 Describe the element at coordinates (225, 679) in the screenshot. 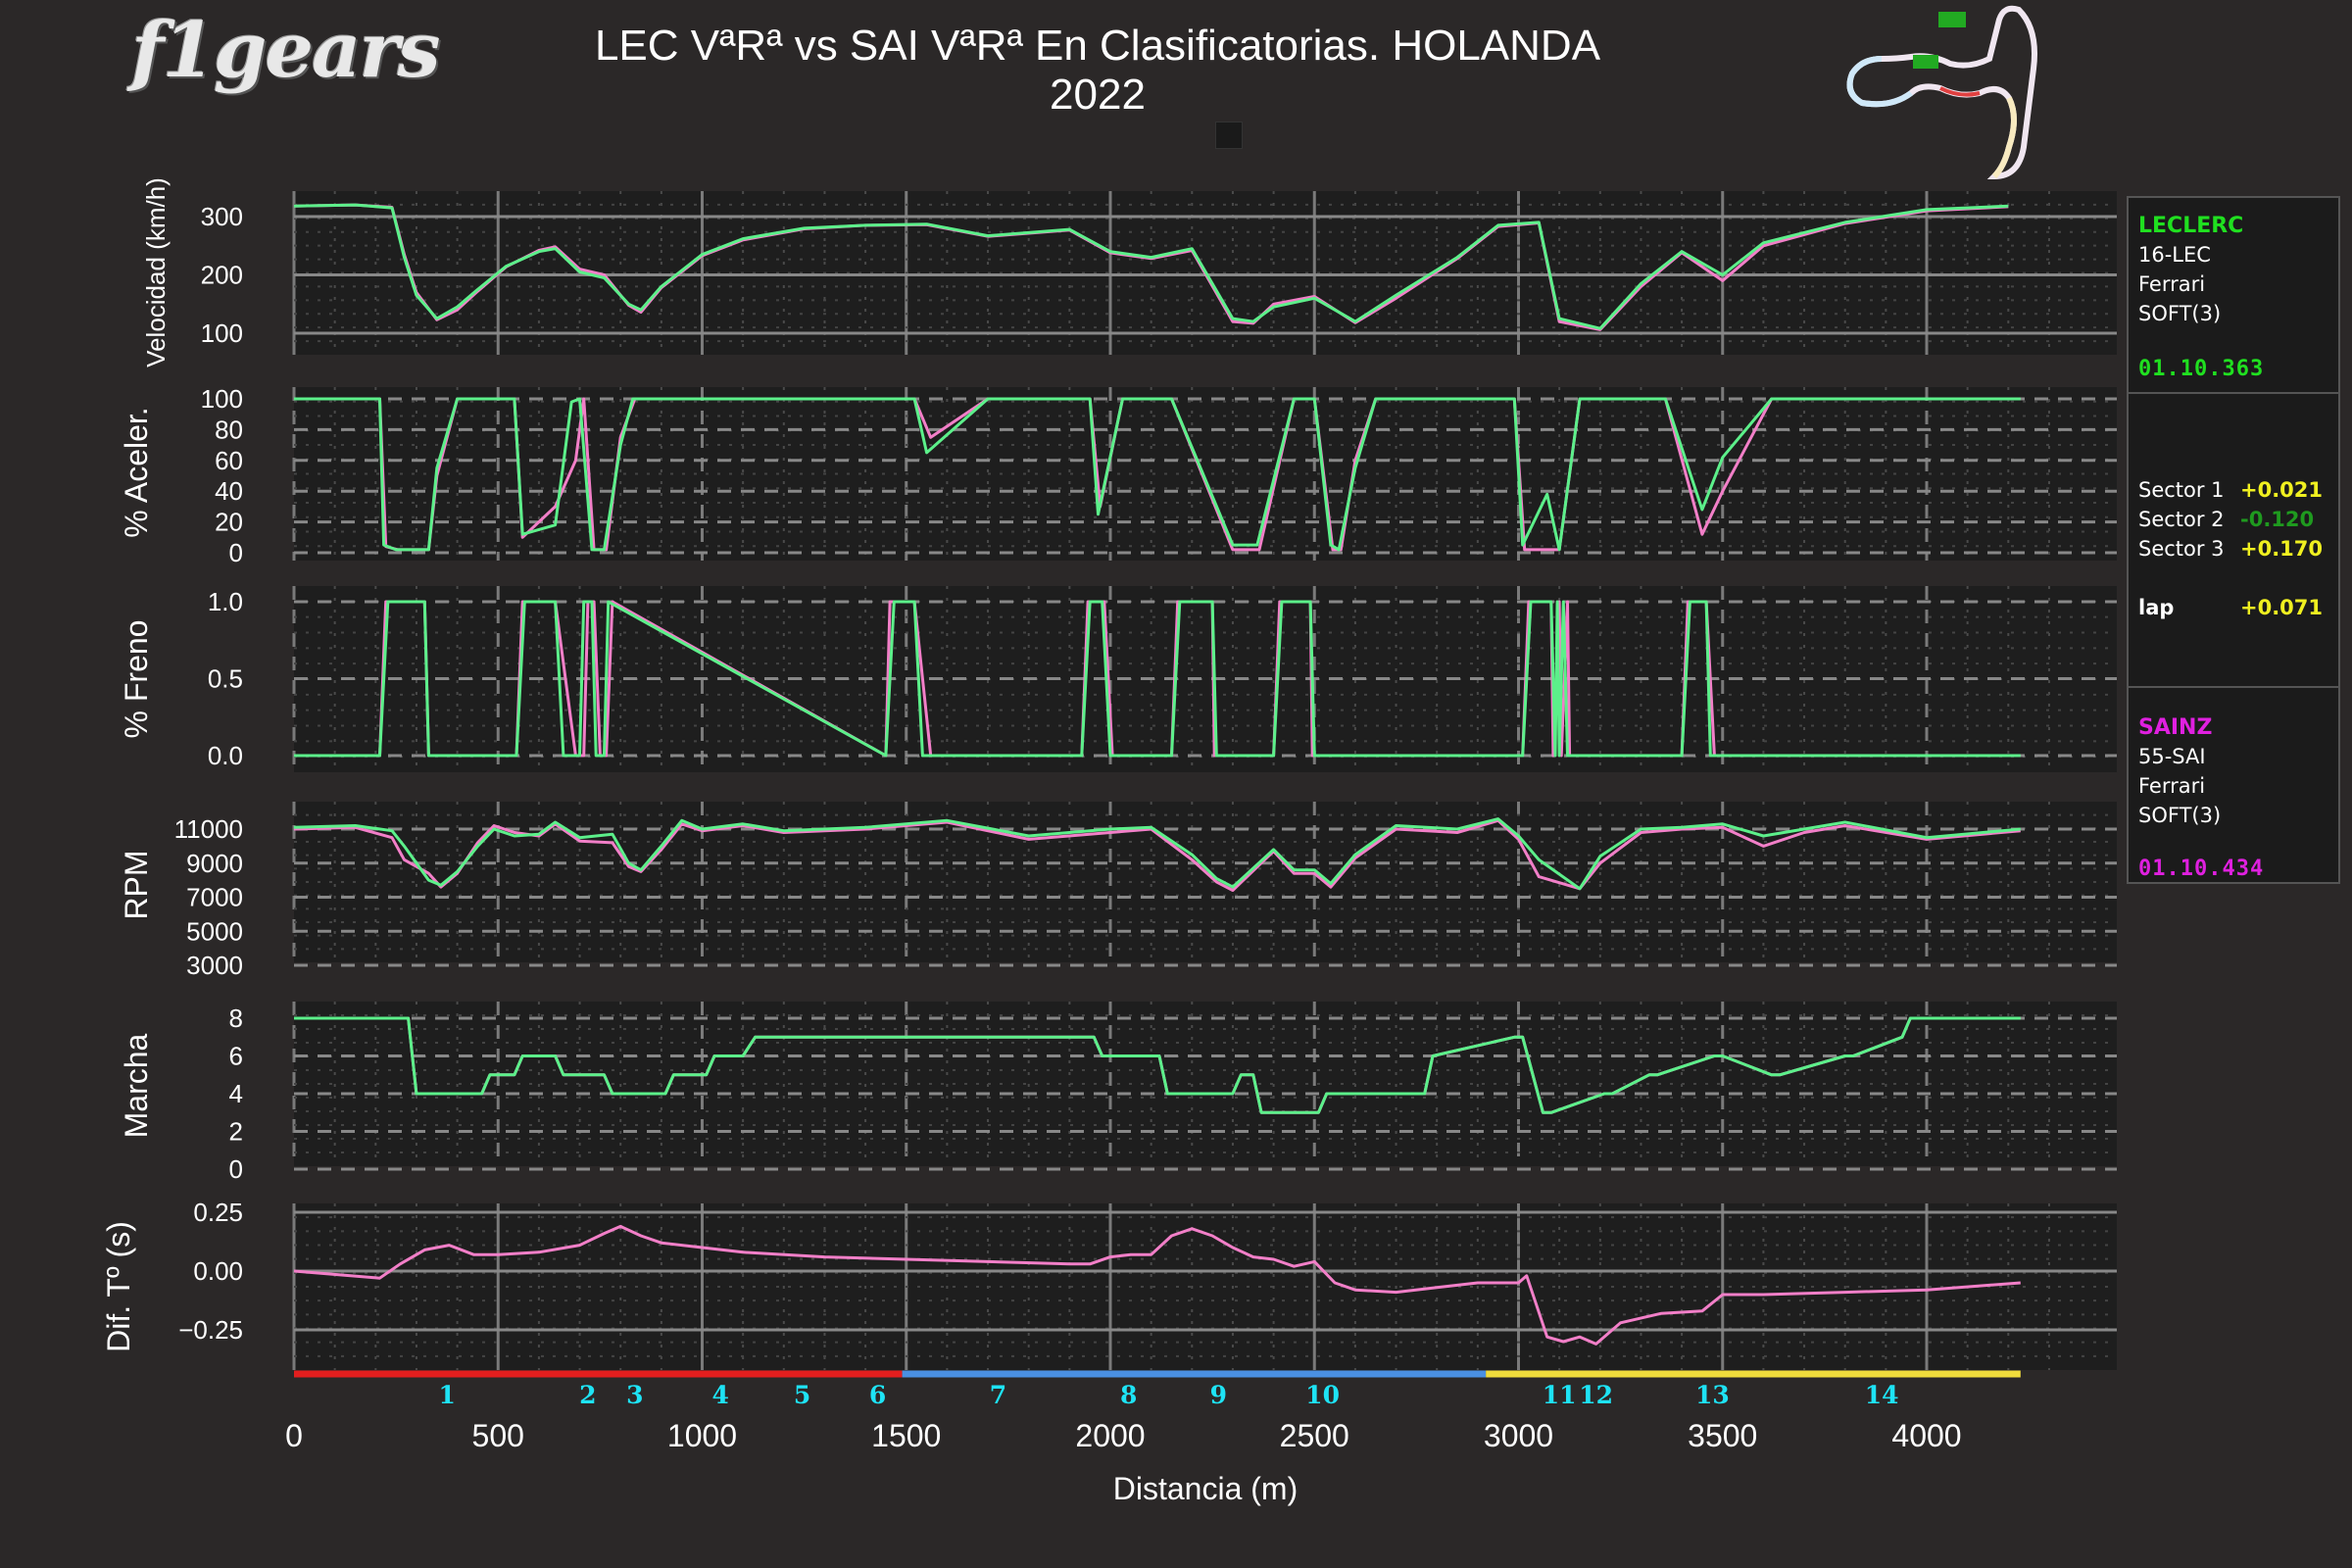

I see `brake-ytick-label: 0.5` at that location.